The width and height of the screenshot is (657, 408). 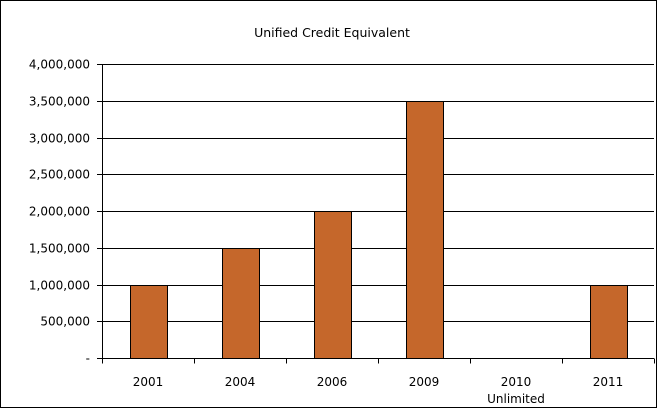 What do you see at coordinates (59, 175) in the screenshot?
I see `y-tick-label: 2,500,000` at bounding box center [59, 175].